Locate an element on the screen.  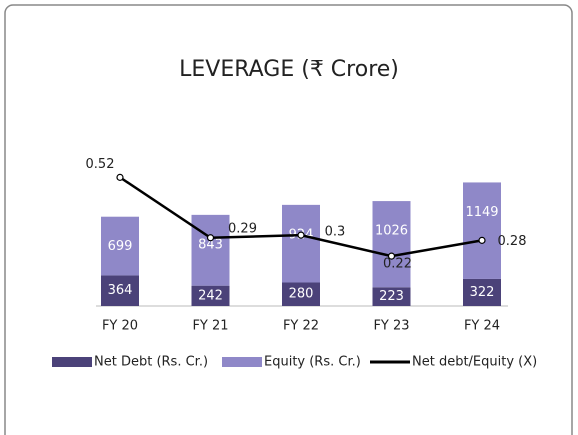
data-label: 699 is located at coordinates (120, 246).